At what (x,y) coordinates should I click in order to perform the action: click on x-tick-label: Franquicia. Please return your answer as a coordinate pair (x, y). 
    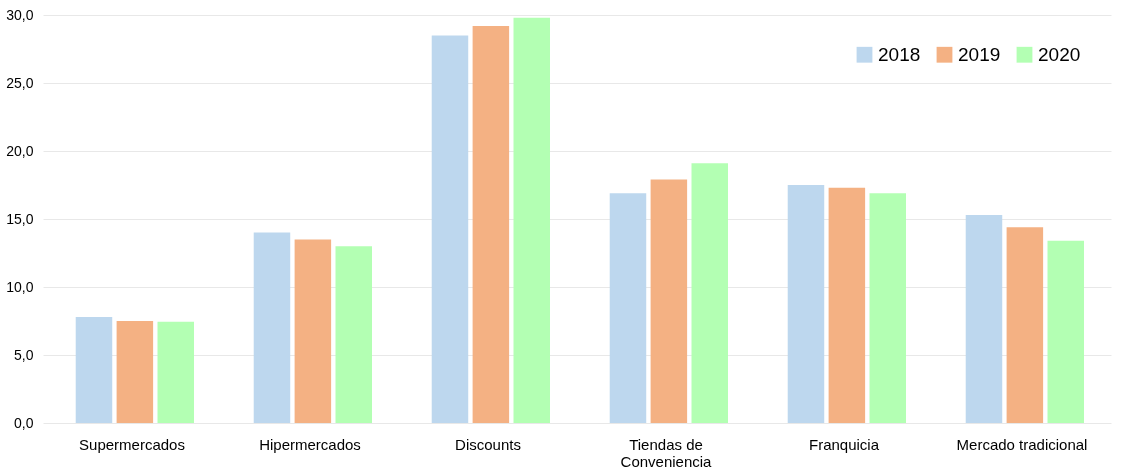
    Looking at the image, I should click on (844, 444).